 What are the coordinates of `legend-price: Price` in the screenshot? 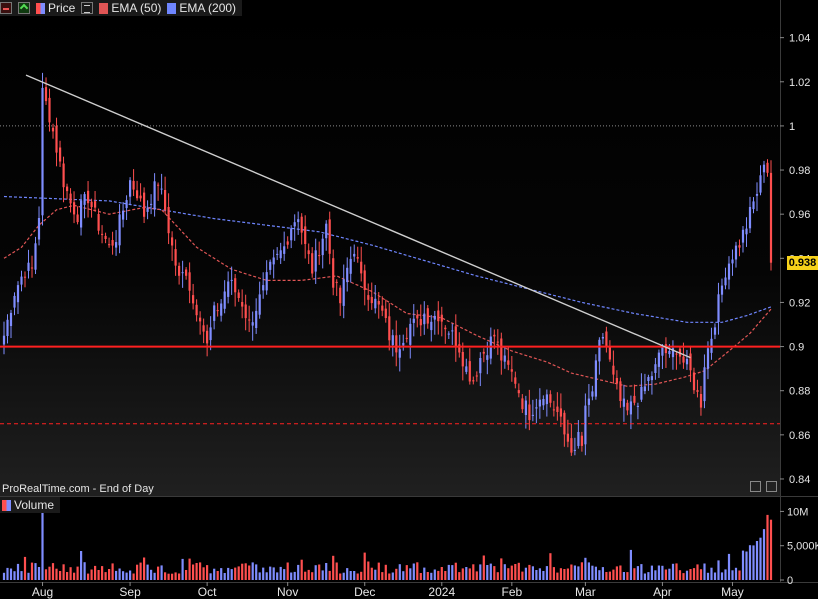 It's located at (55, 8).